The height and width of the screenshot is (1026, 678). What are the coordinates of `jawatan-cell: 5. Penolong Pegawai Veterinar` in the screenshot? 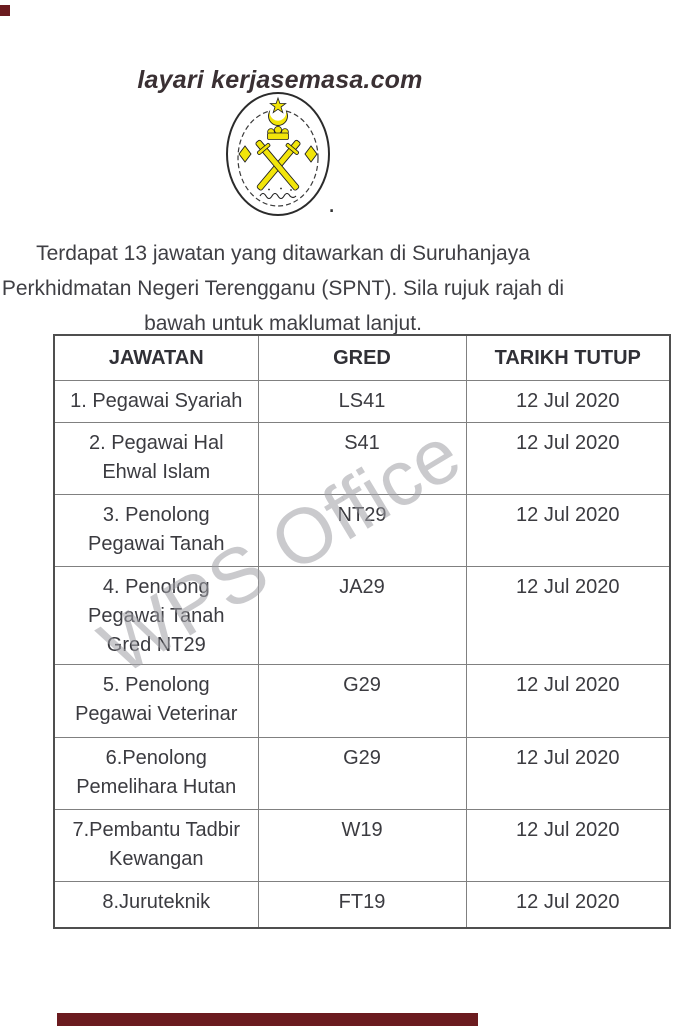 It's located at (156, 701).